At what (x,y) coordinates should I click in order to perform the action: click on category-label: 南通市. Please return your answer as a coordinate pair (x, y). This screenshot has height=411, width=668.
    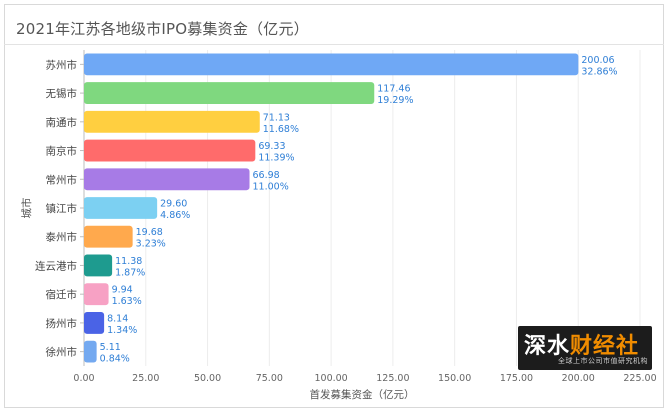
    Looking at the image, I should click on (62, 122).